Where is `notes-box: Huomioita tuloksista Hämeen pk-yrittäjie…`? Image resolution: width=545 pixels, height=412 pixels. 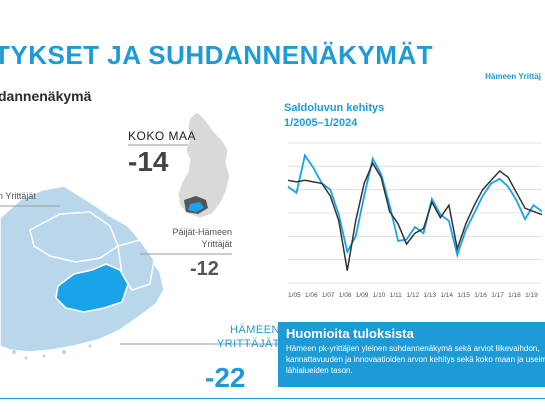 notes-box: Huomioita tuloksista Hämeen pk-yrittäjie… is located at coordinates (411, 354).